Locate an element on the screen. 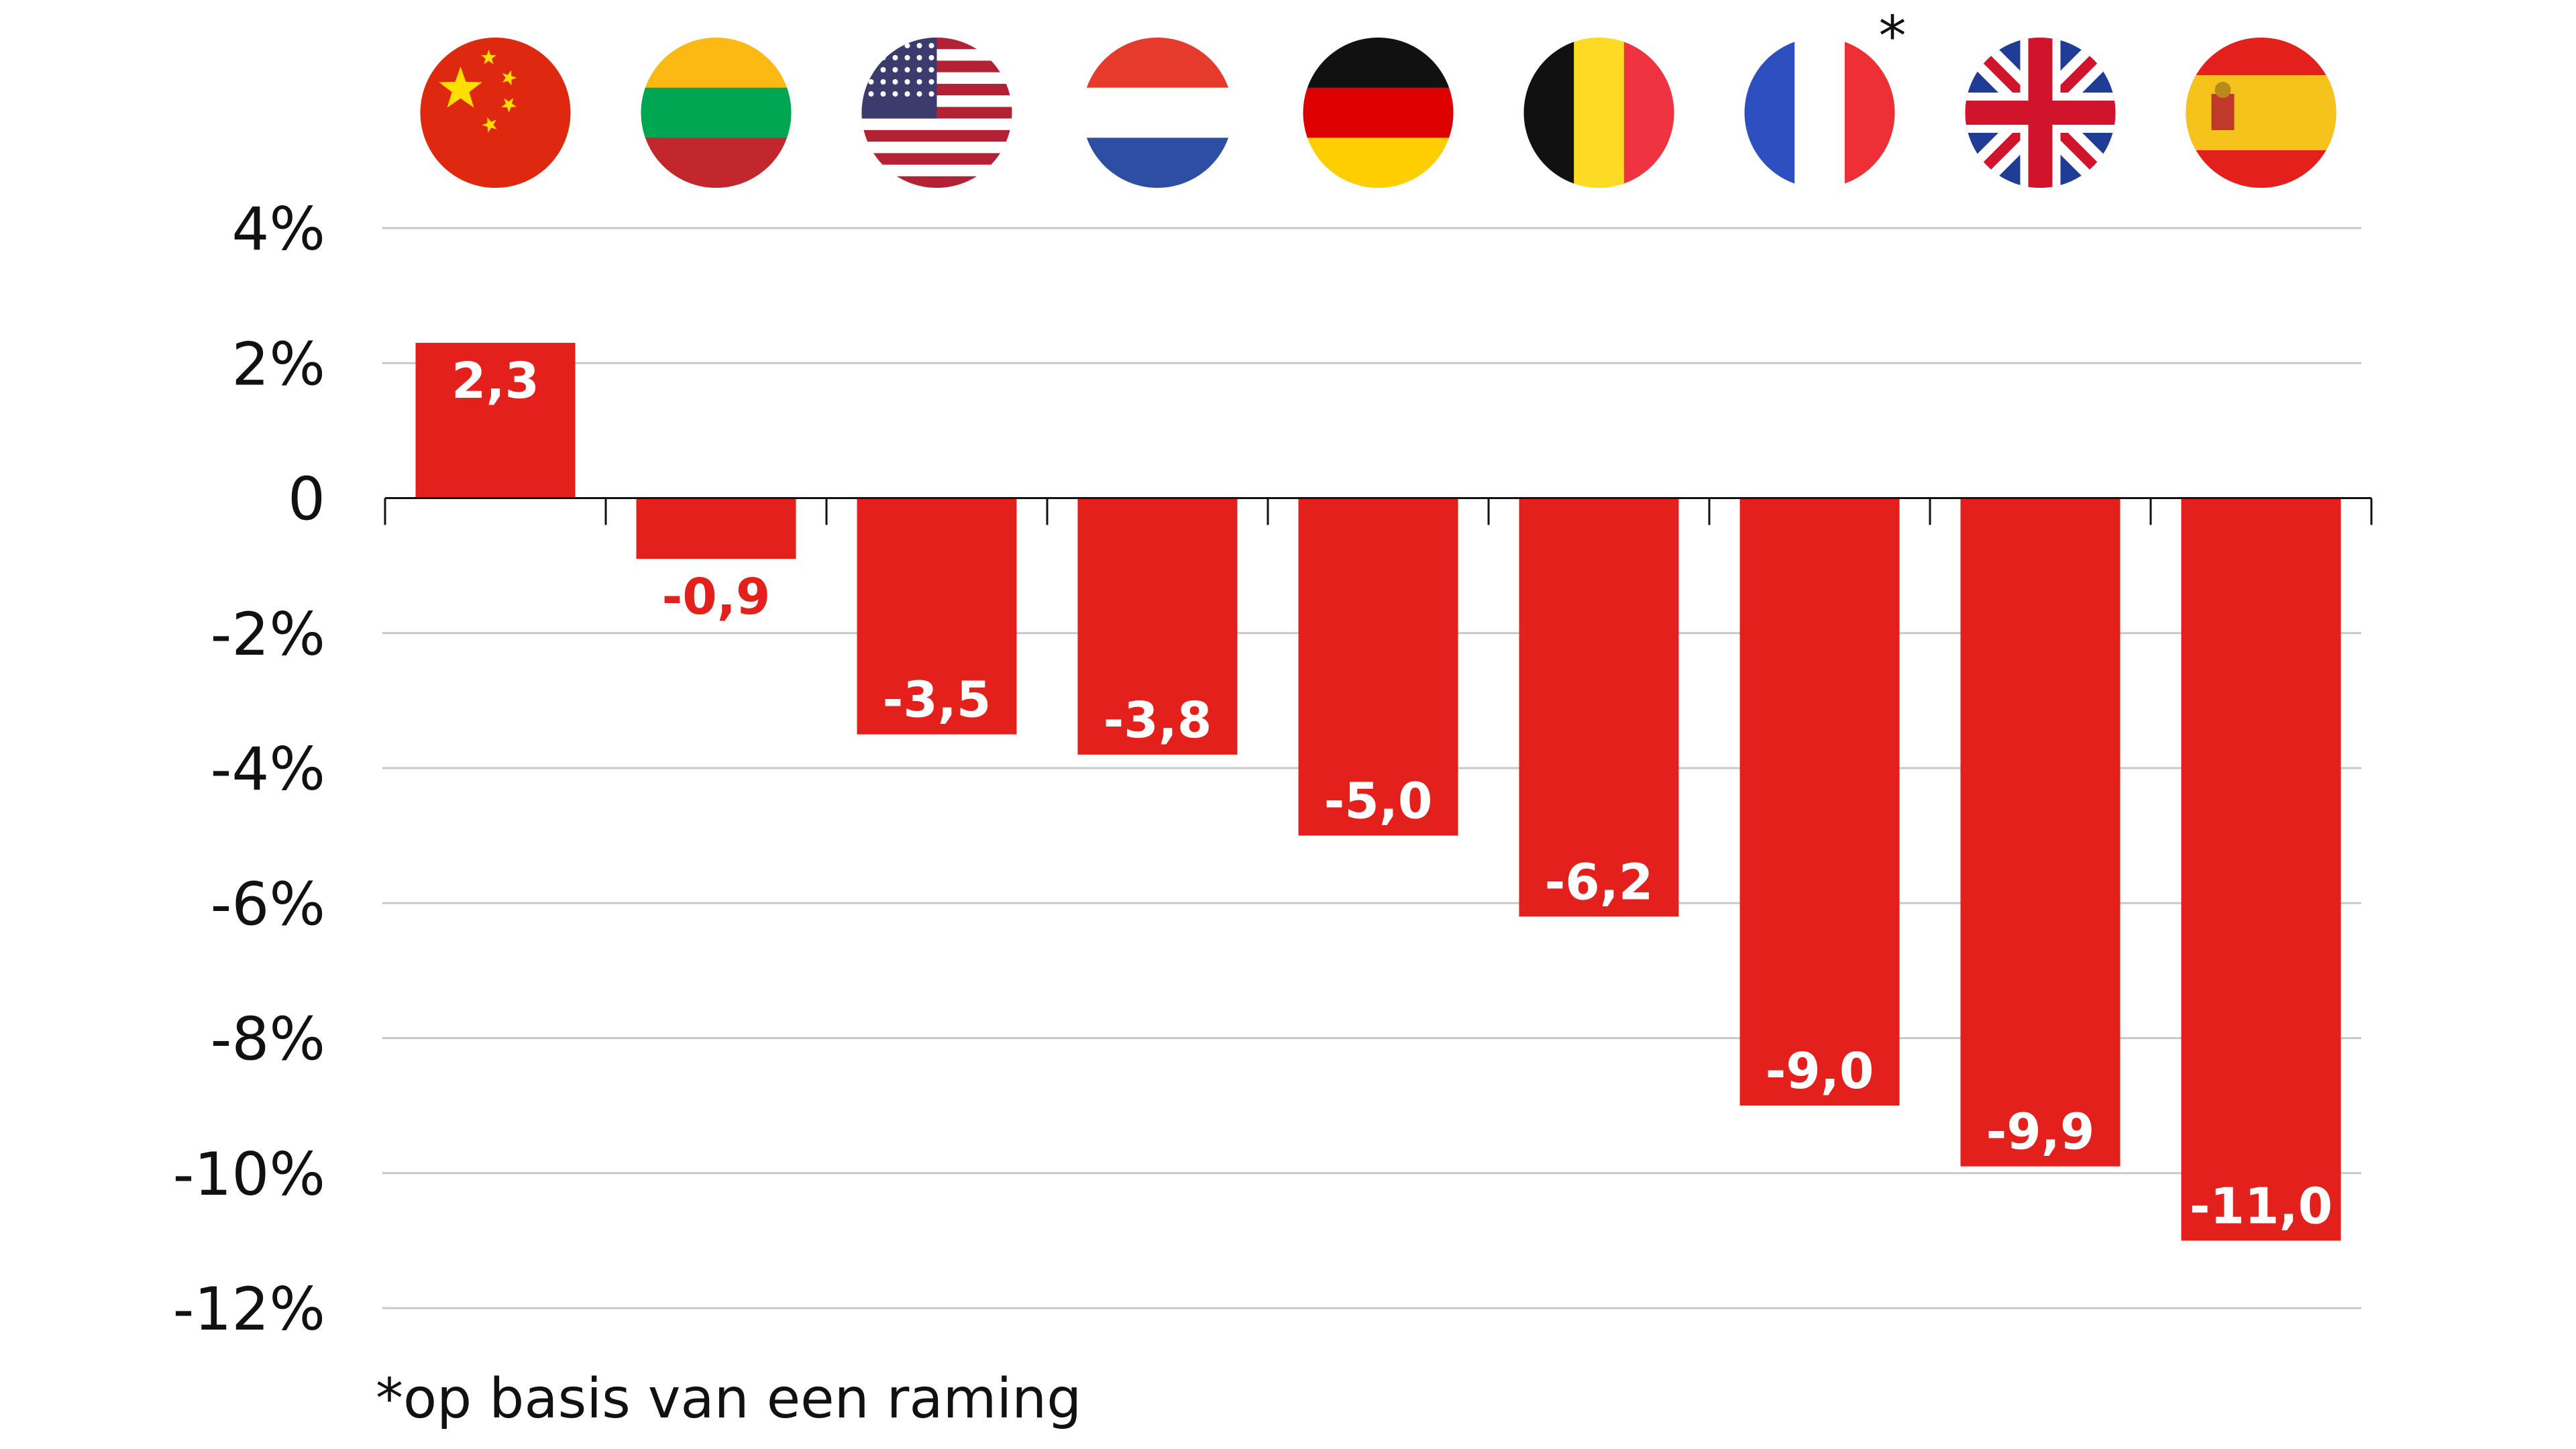 The width and height of the screenshot is (2576, 1449). estimate-asterisk: * is located at coordinates (1893, 36).